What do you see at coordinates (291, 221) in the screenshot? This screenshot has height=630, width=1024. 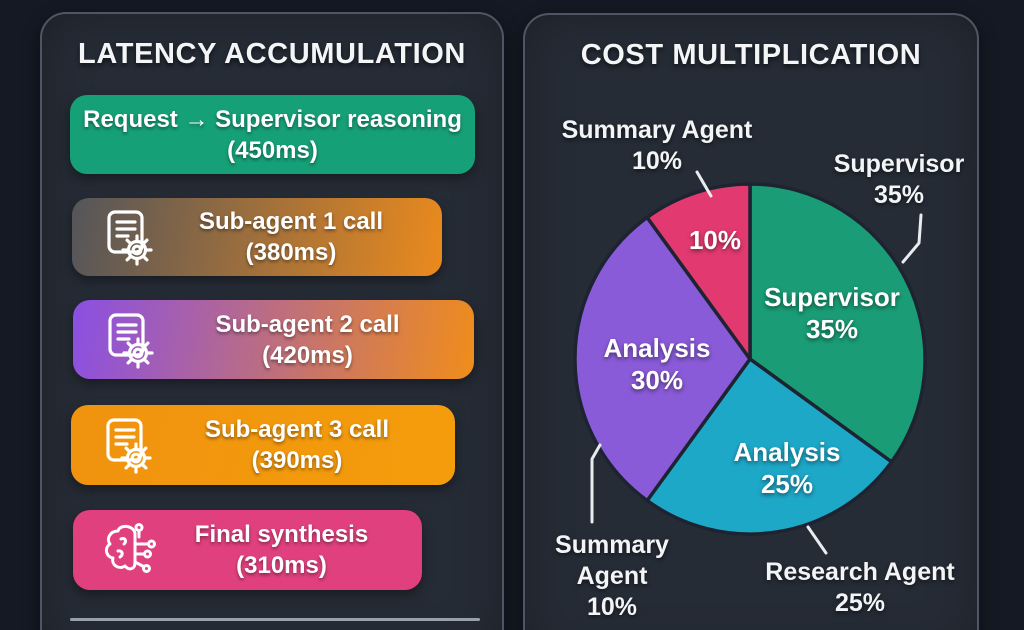 I see `step-label: Sub-agent 1 call` at bounding box center [291, 221].